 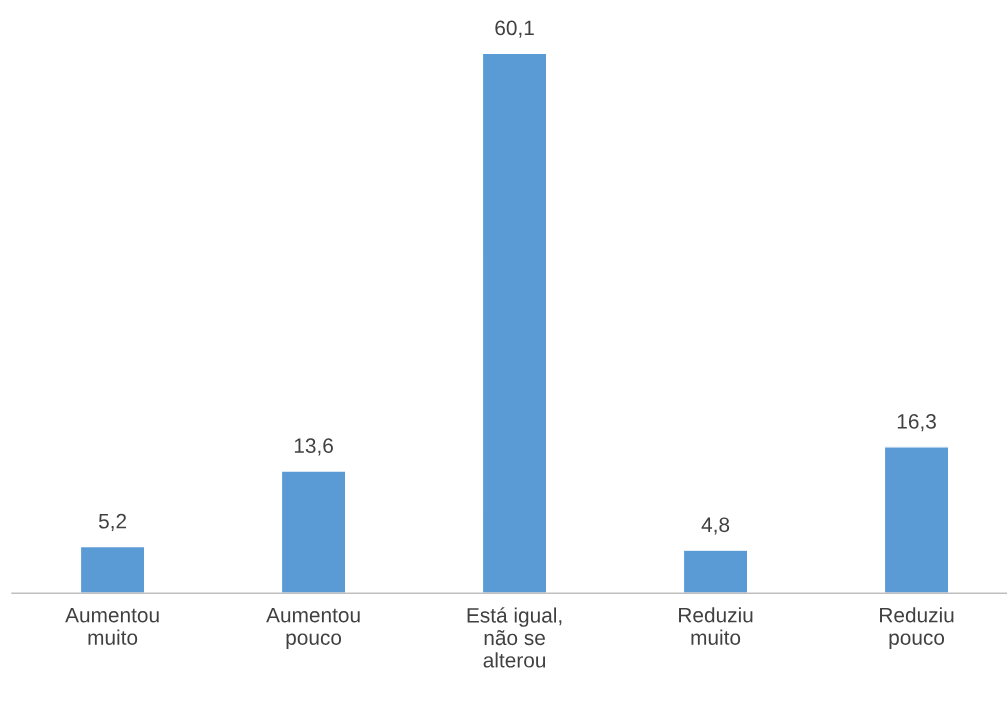 I want to click on data-label: 13,6, so click(x=313, y=447).